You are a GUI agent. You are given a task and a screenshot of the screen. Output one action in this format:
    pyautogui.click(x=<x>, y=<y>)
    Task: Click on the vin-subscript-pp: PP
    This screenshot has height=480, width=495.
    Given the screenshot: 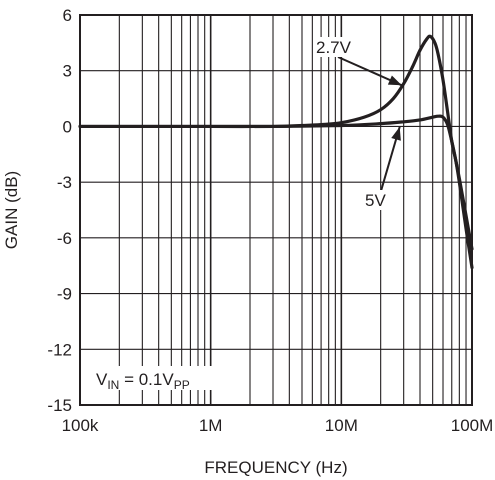 What is the action you would take?
    pyautogui.click(x=182, y=385)
    